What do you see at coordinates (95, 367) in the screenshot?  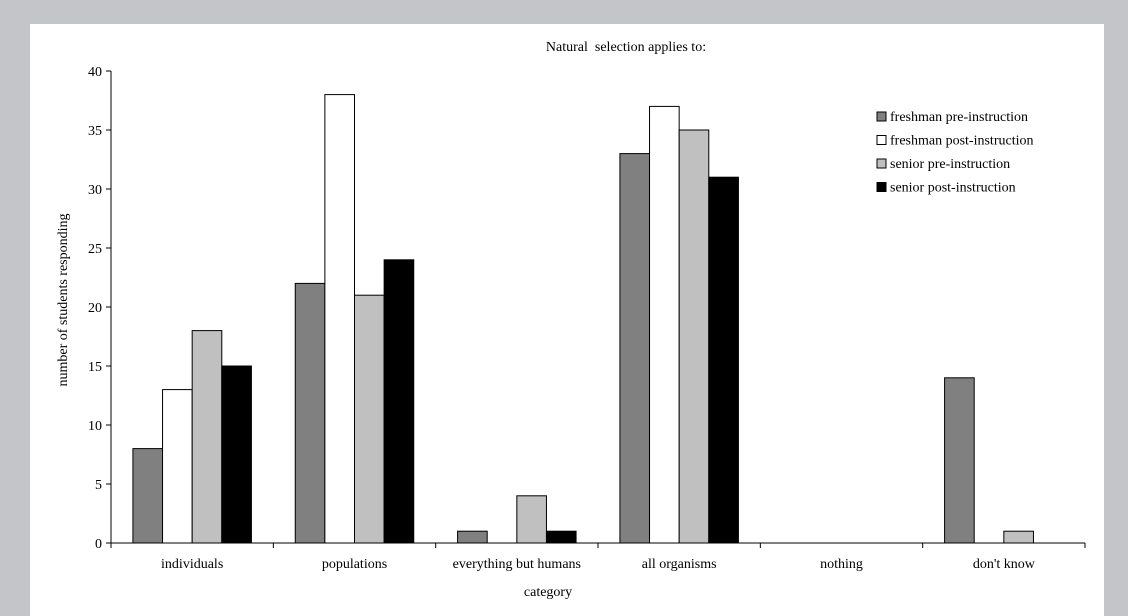 I see `y-tick-label: 15` at bounding box center [95, 367].